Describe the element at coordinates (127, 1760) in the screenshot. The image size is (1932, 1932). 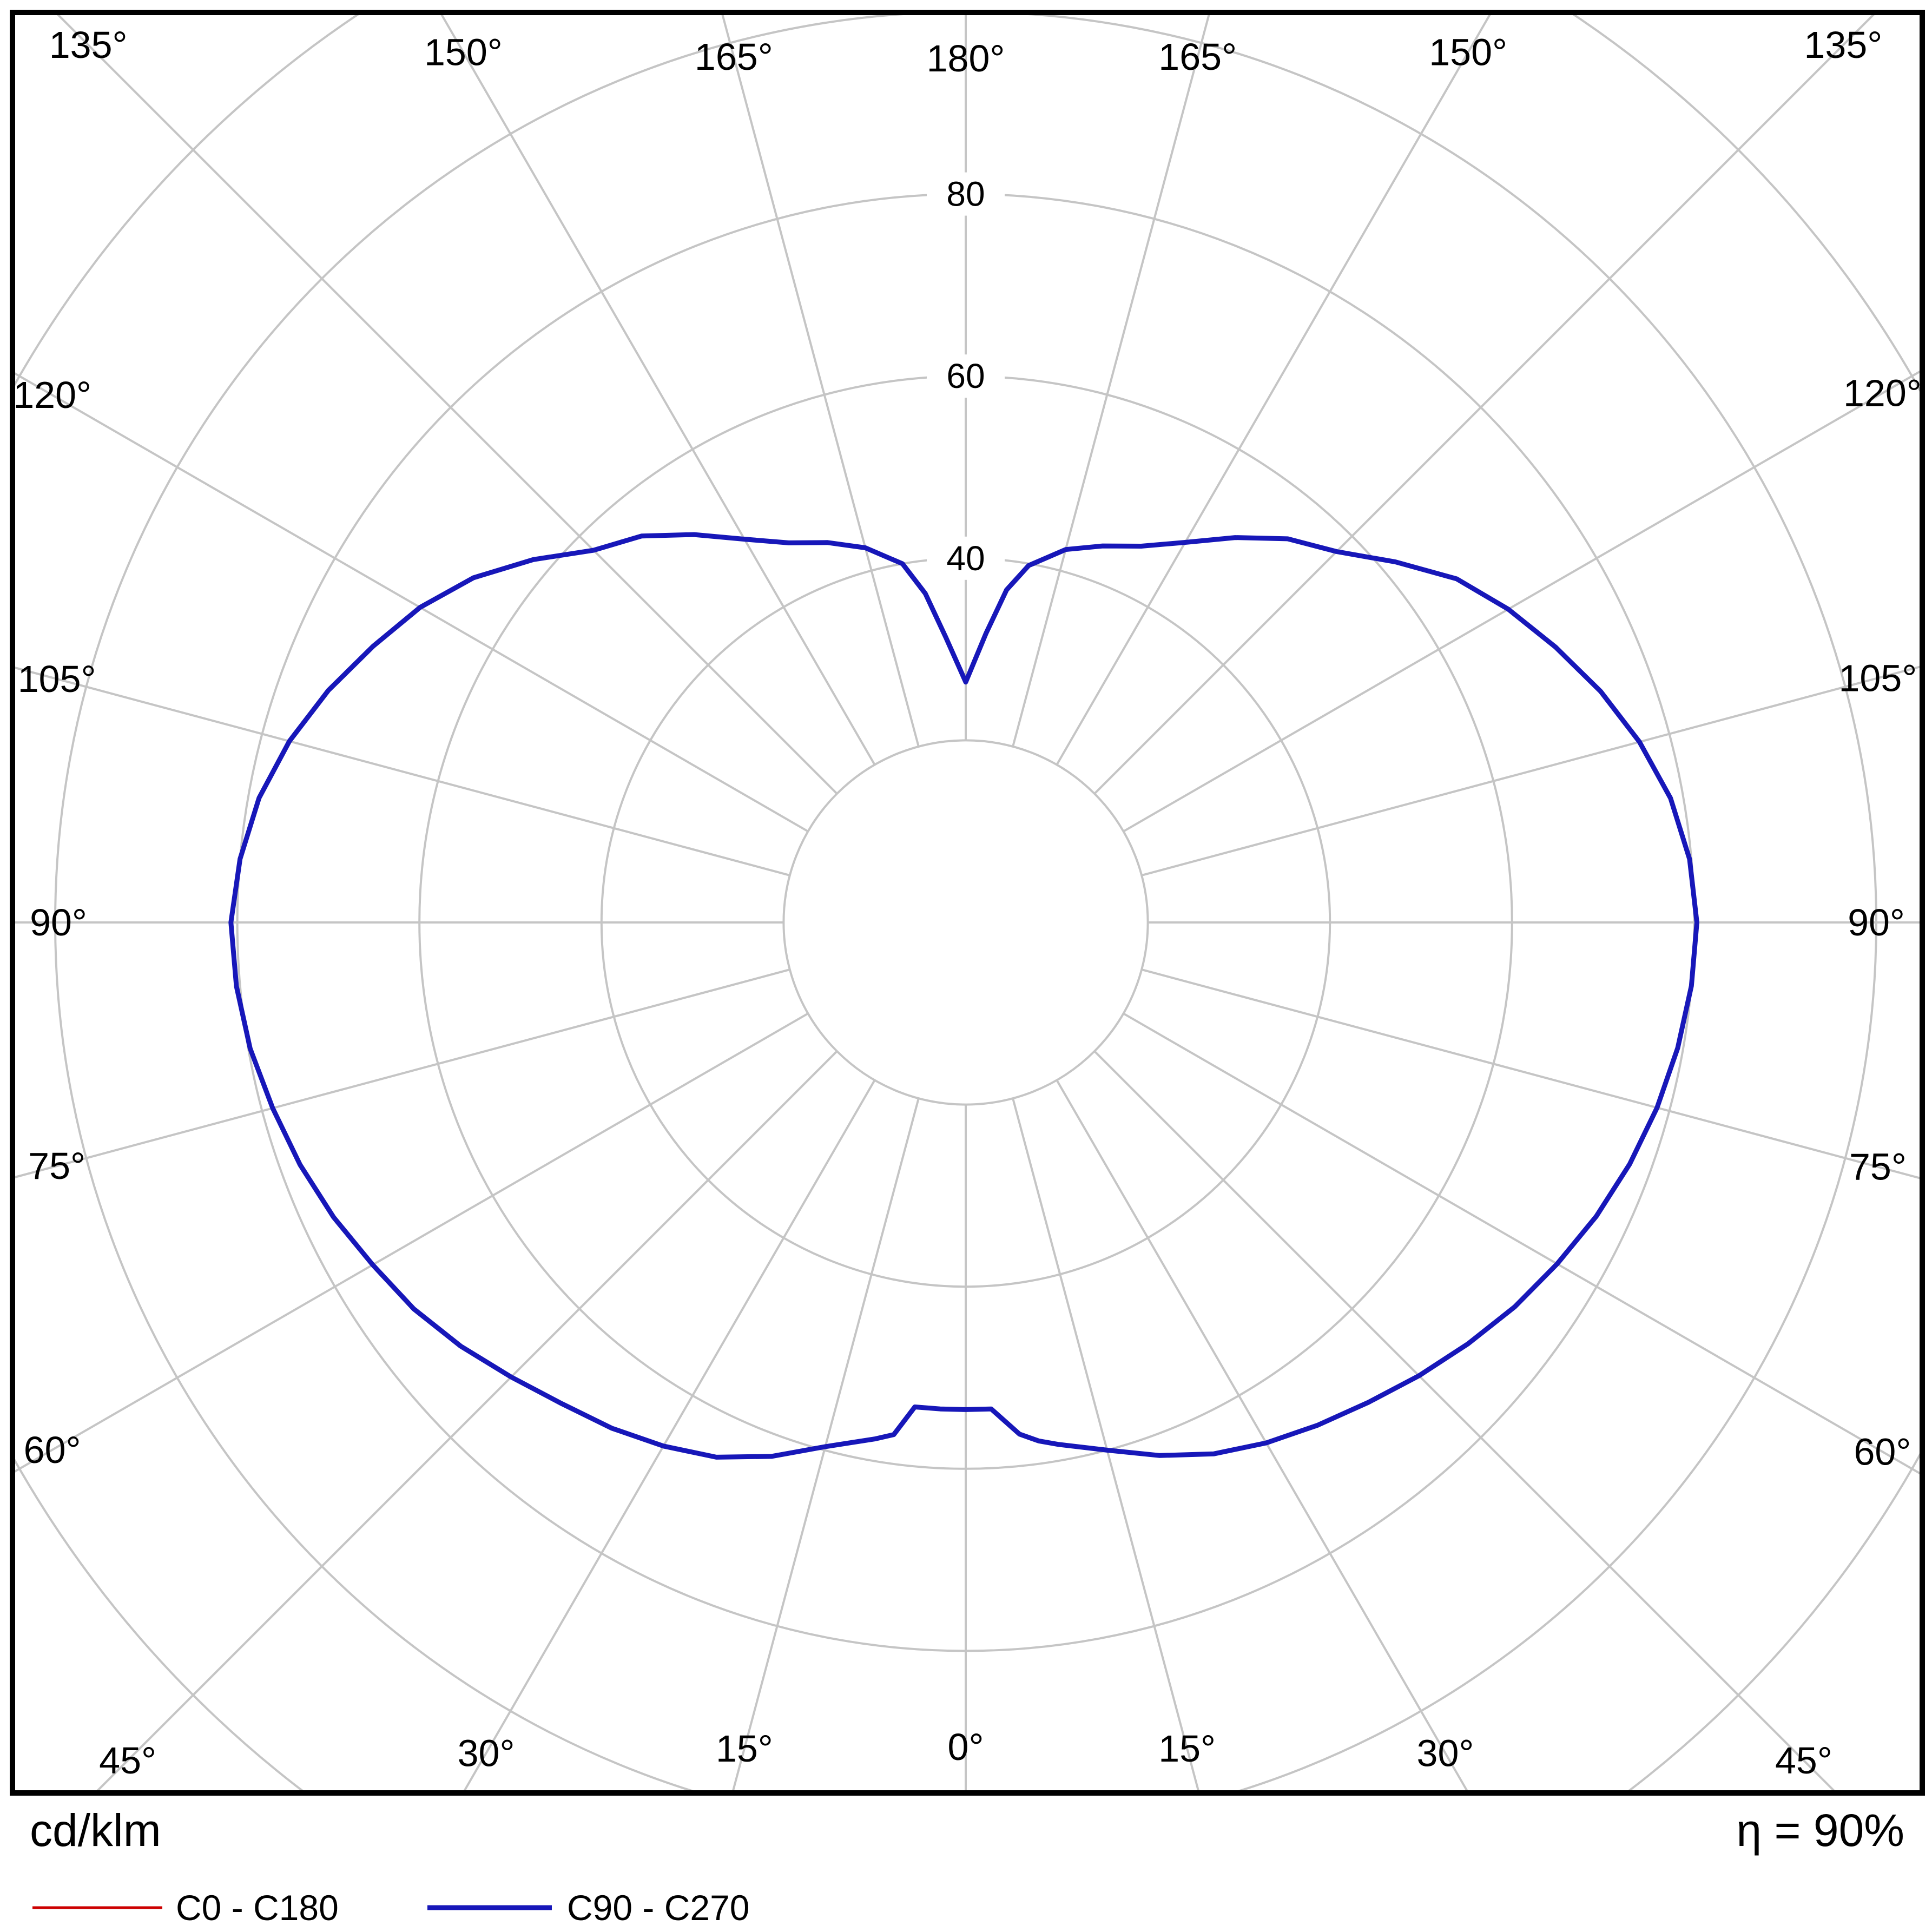
I see `angle-label-45-left: 45°` at that location.